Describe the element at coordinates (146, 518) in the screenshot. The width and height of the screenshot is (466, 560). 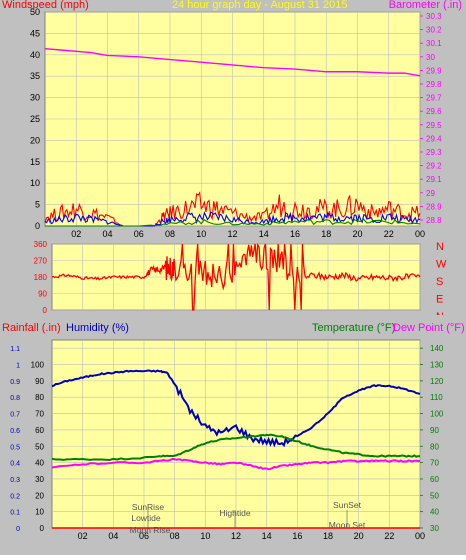
I see `lowtide-label: Lowtide` at that location.